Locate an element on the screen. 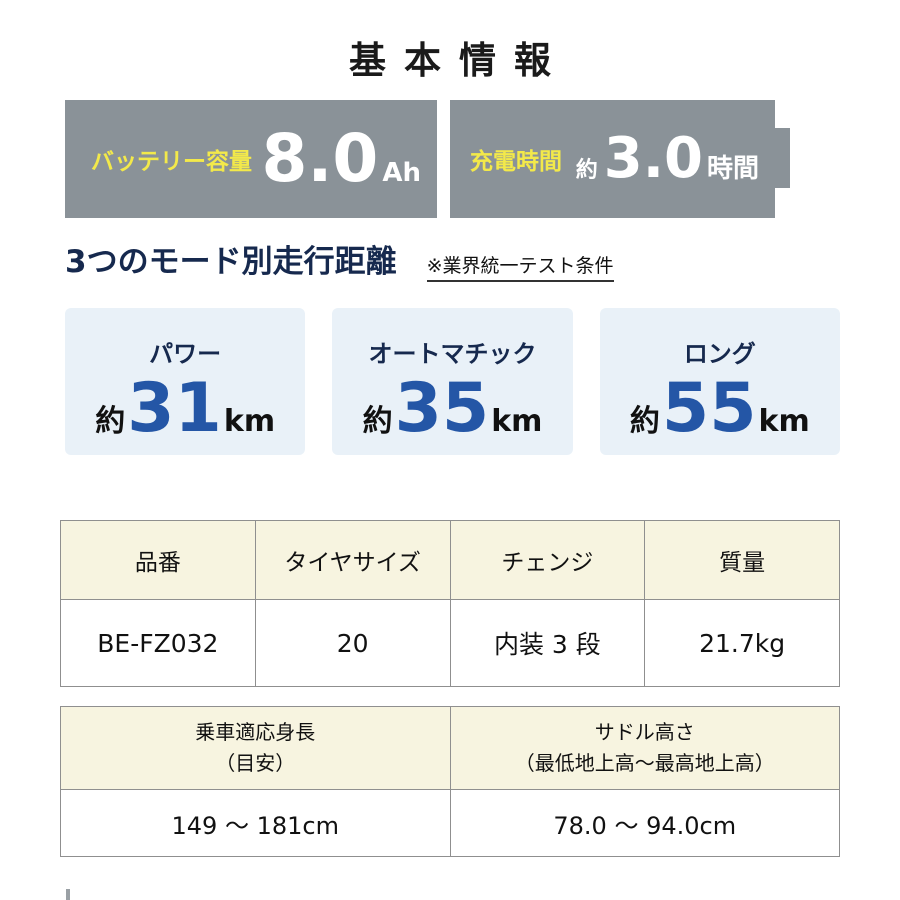 The height and width of the screenshot is (900, 900). mode-card-power: パワー 約 31 km is located at coordinates (185, 381).